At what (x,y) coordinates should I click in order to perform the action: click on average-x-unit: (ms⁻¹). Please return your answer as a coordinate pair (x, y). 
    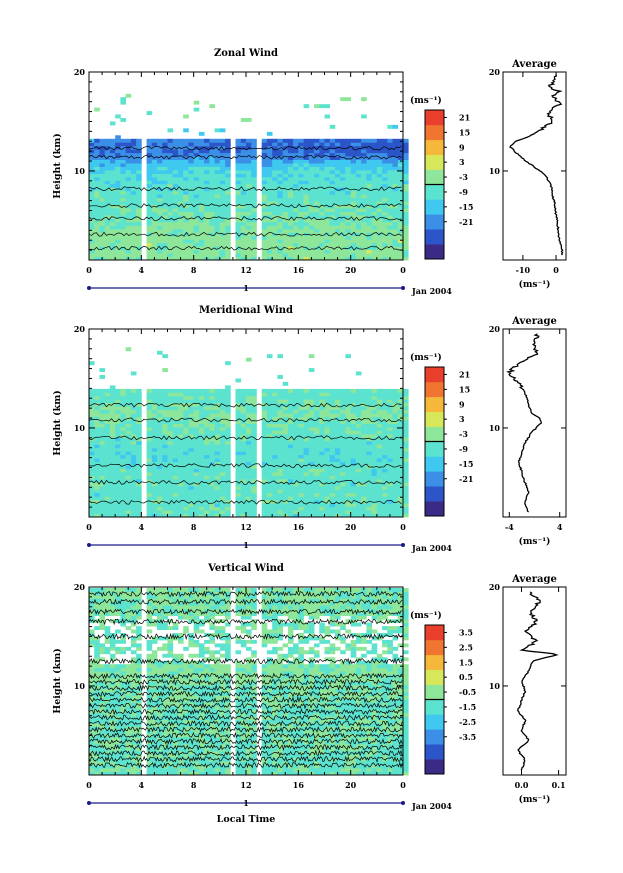
    Looking at the image, I should click on (535, 284).